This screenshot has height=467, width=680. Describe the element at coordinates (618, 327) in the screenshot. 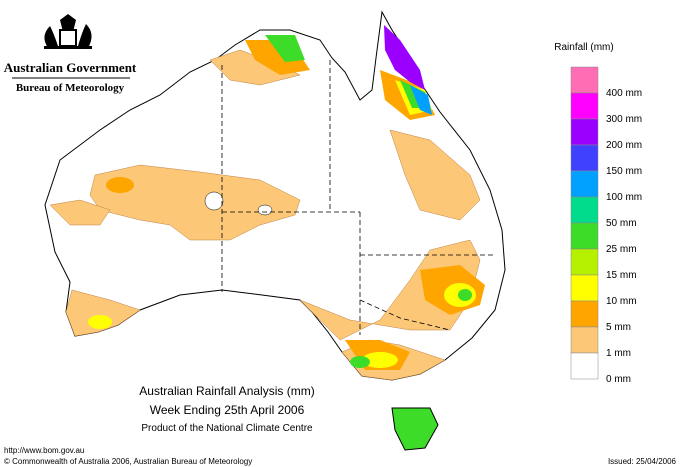

I see `legend-label: 5 mm` at that location.